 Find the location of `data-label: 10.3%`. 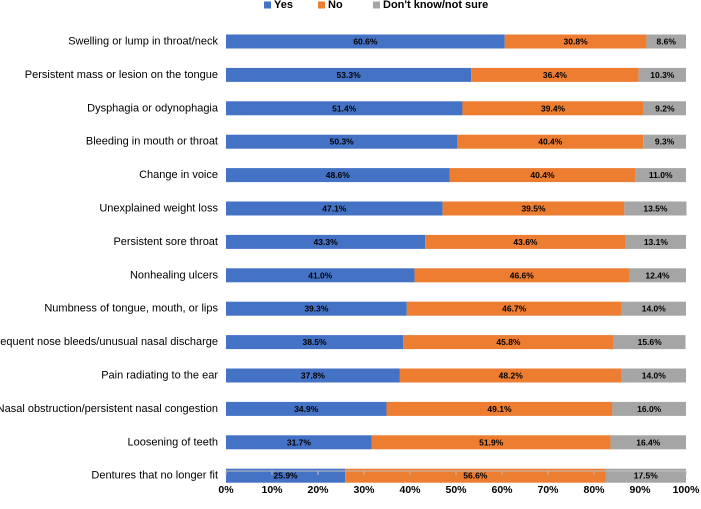

data-label: 10.3% is located at coordinates (662, 75).